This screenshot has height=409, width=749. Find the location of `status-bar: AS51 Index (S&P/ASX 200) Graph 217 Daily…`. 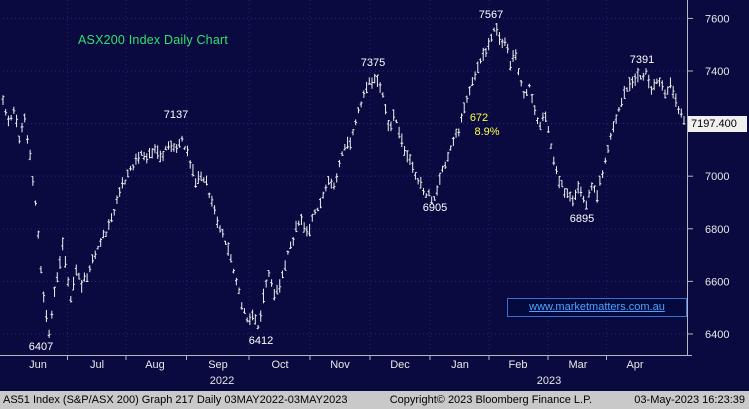

status-bar: AS51 Index (S&P/ASX 200) Graph 217 Daily… is located at coordinates (374, 400).